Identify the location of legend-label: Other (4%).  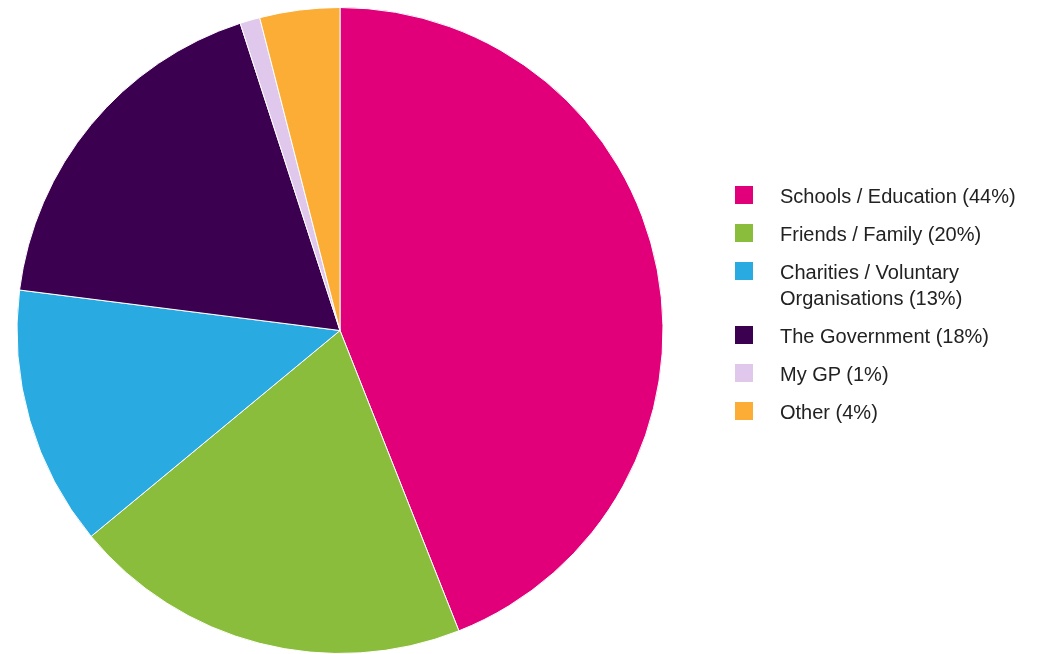
(829, 412).